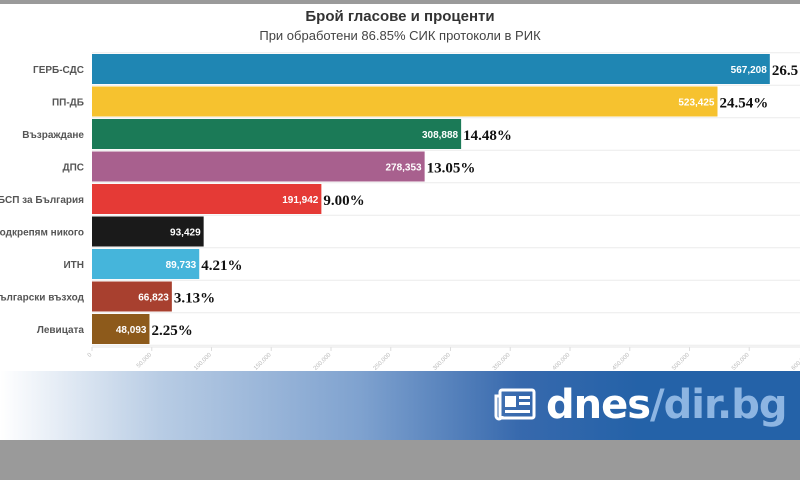  What do you see at coordinates (181, 265) in the screenshot?
I see `value-label: 89,733` at bounding box center [181, 265].